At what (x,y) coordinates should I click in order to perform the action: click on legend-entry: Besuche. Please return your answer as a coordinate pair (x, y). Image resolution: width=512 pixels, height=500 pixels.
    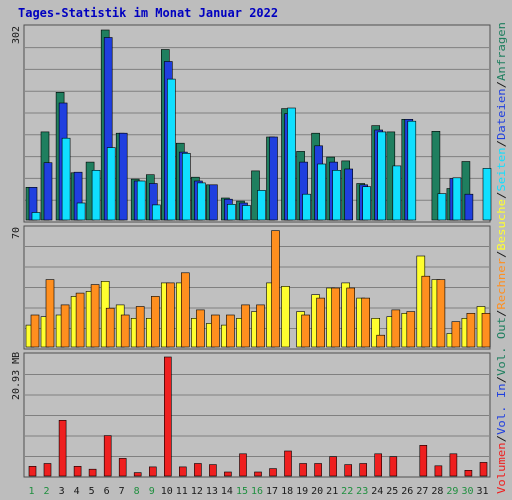
    Looking at the image, I should click on (501, 225).